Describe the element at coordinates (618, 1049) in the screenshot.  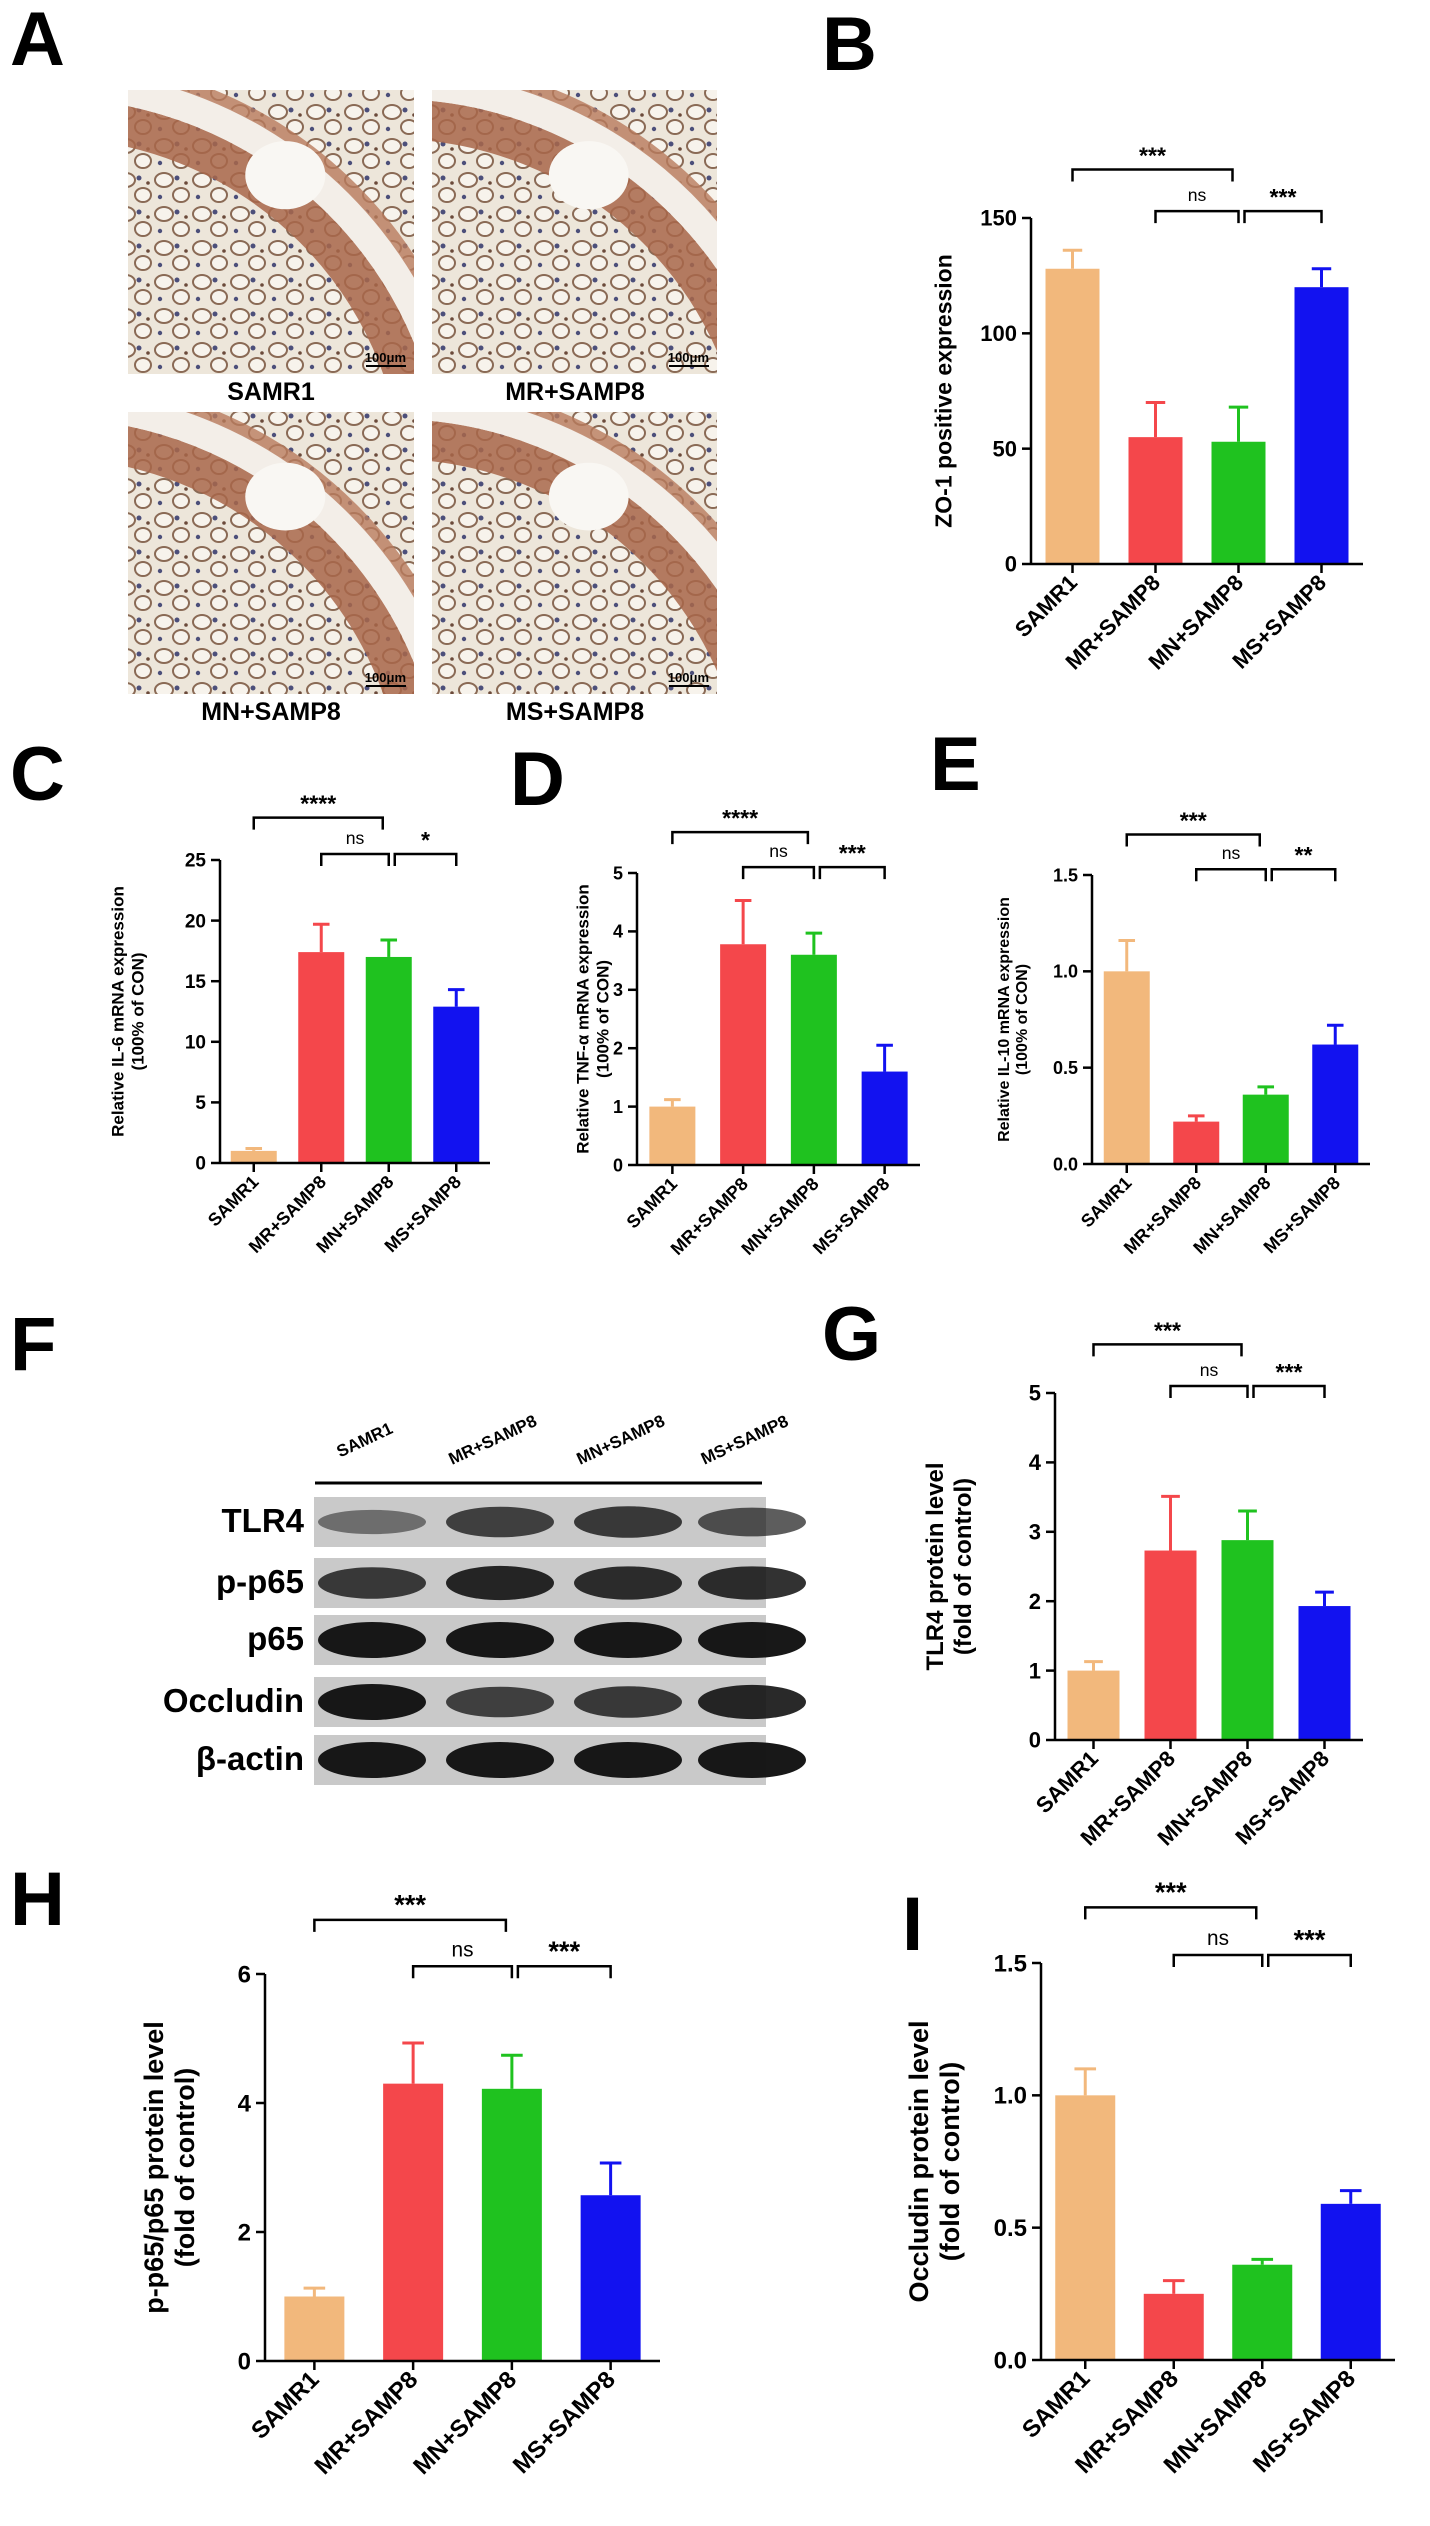
I see `y-tick-label: 2` at that location.